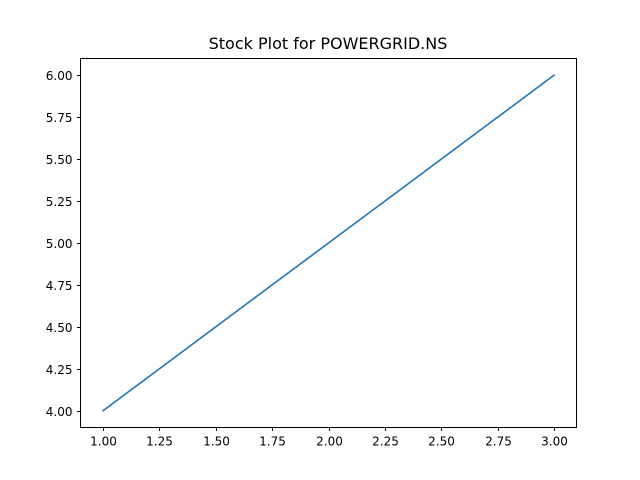  Describe the element at coordinates (216, 442) in the screenshot. I see `x-tick-label: 1.50` at that location.